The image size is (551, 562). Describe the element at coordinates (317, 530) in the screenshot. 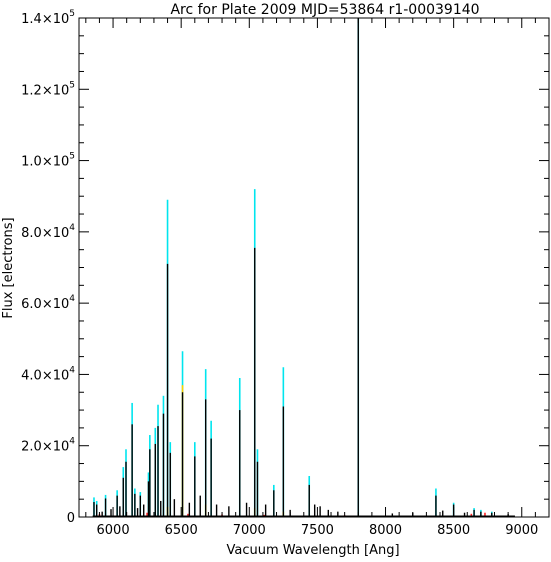

I see `x-tick-label: 7500` at that location.